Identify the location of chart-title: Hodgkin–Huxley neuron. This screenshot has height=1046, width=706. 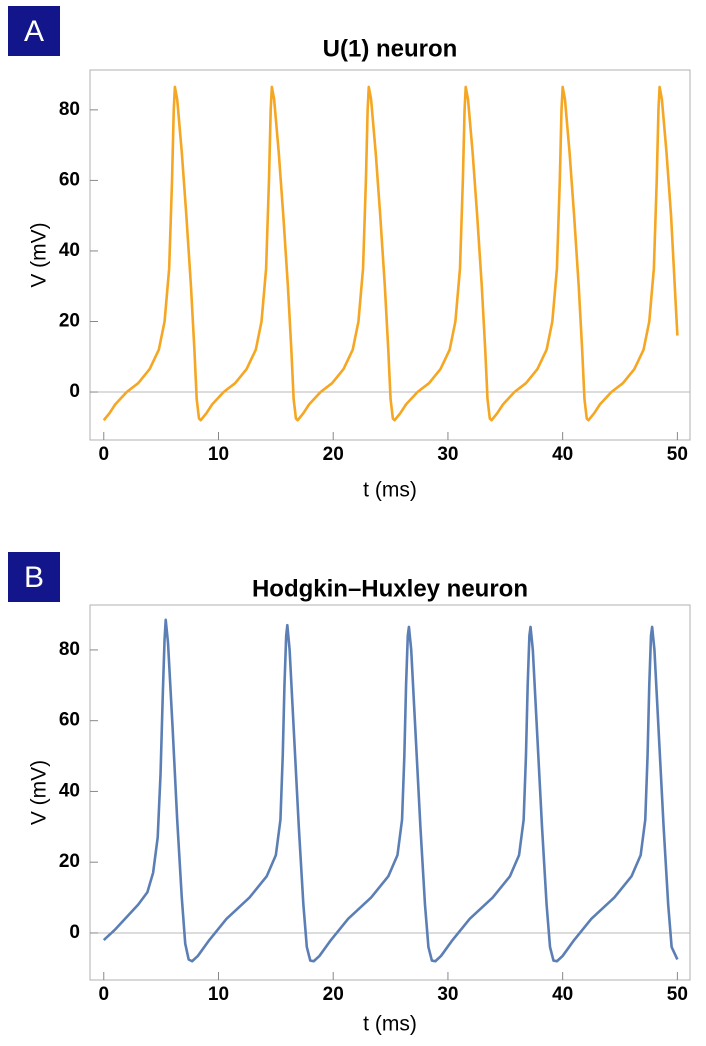
(390, 588).